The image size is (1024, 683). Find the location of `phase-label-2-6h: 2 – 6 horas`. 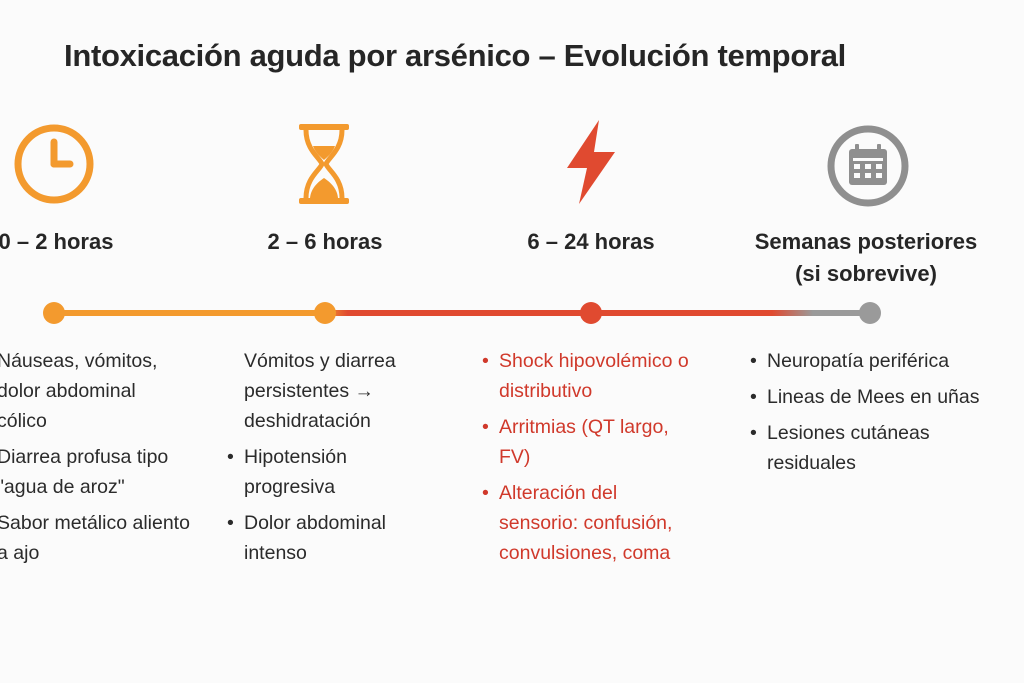

phase-label-2-6h: 2 – 6 horas is located at coordinates (325, 241).